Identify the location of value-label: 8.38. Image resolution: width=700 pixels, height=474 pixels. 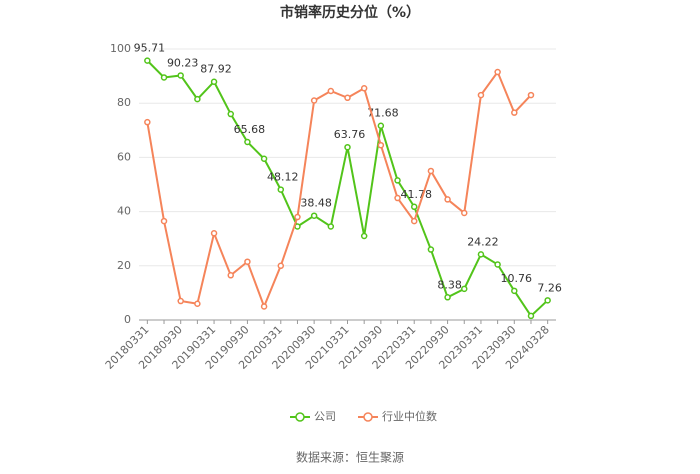
(449, 284).